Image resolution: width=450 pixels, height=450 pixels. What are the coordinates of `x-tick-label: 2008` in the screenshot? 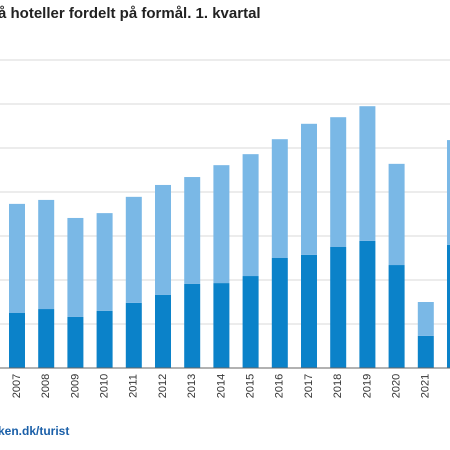 It's located at (46, 386).